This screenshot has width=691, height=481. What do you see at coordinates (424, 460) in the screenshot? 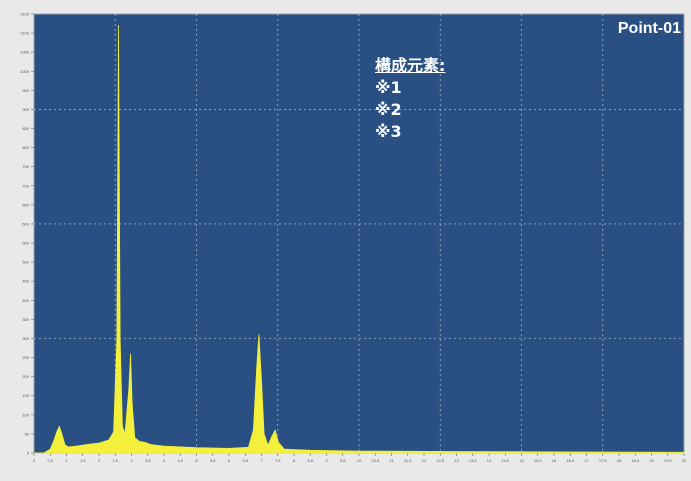
I see `x-tick-label: 12` at bounding box center [424, 460].